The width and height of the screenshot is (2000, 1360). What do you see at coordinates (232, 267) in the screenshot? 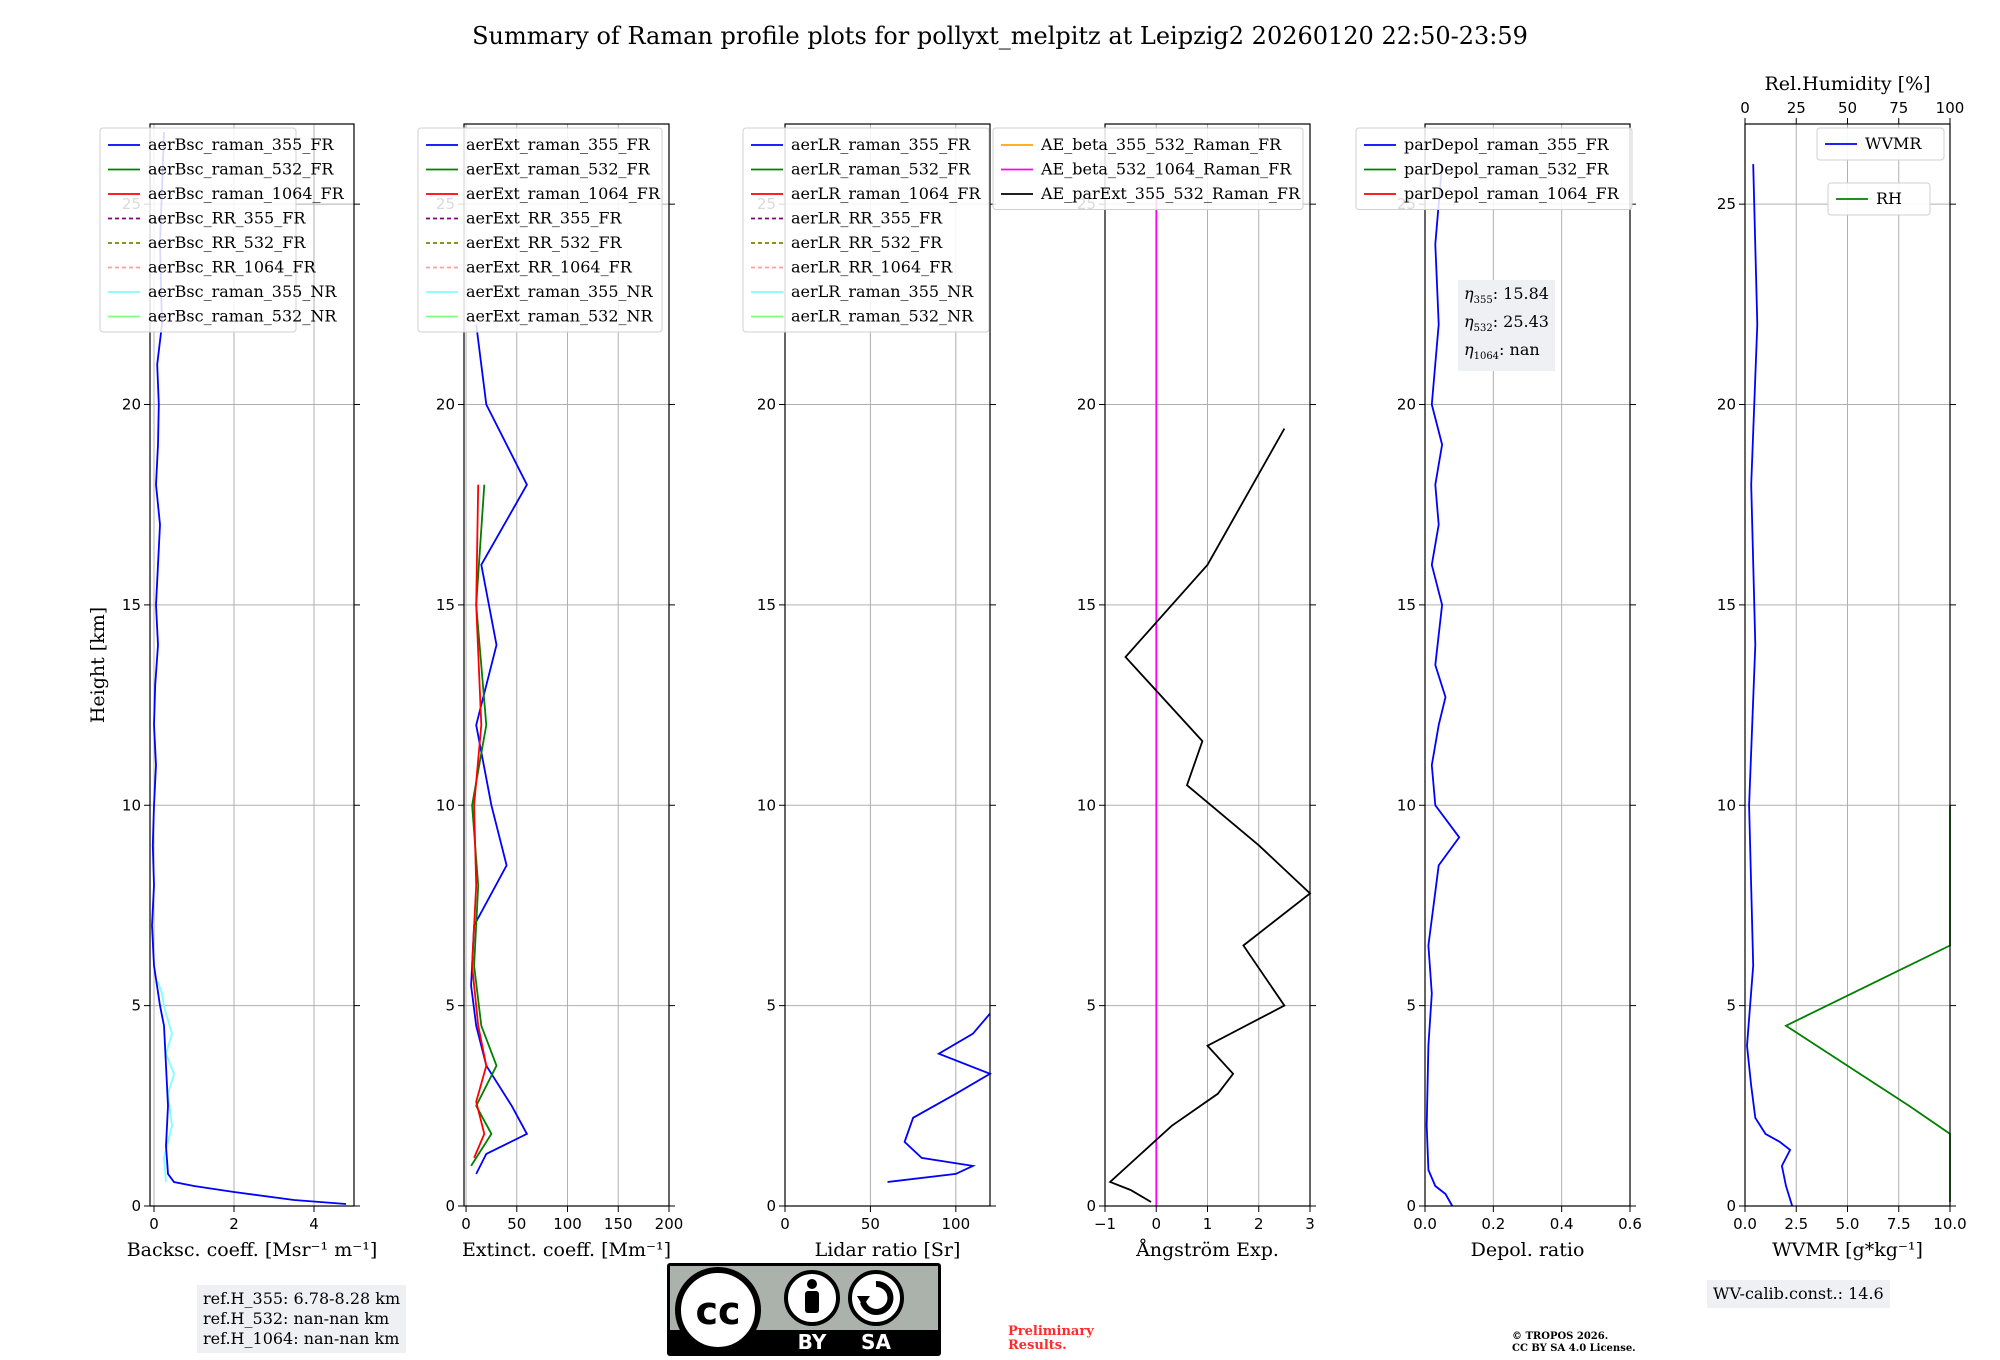
I see `legend-label: aerBsc_RR_1064_FR` at bounding box center [232, 267].